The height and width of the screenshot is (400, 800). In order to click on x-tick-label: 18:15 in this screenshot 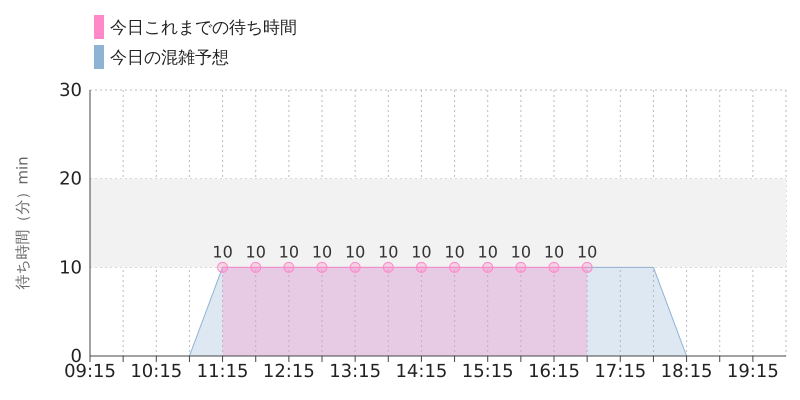, I will do `click(686, 371)`.